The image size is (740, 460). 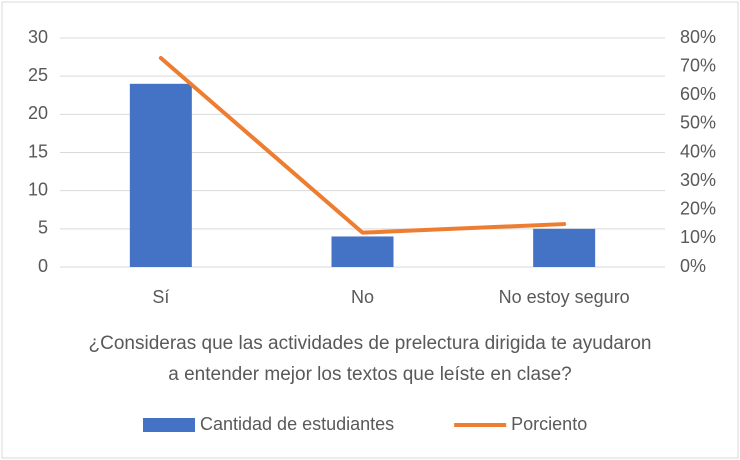 What do you see at coordinates (38, 113) in the screenshot?
I see `y-tick-label: 20` at bounding box center [38, 113].